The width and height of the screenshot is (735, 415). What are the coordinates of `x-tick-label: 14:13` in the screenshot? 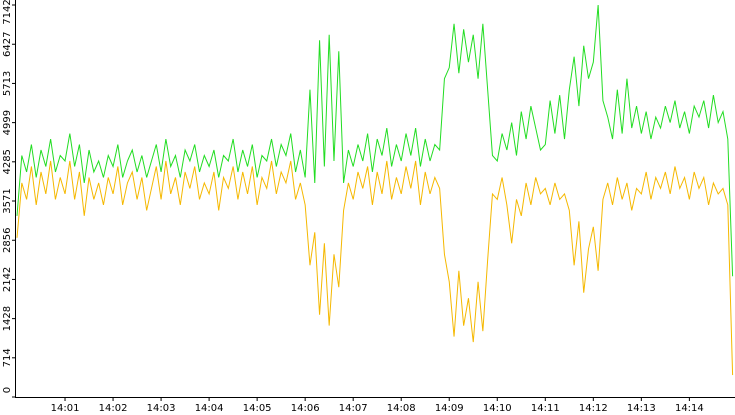 It's located at (641, 408).